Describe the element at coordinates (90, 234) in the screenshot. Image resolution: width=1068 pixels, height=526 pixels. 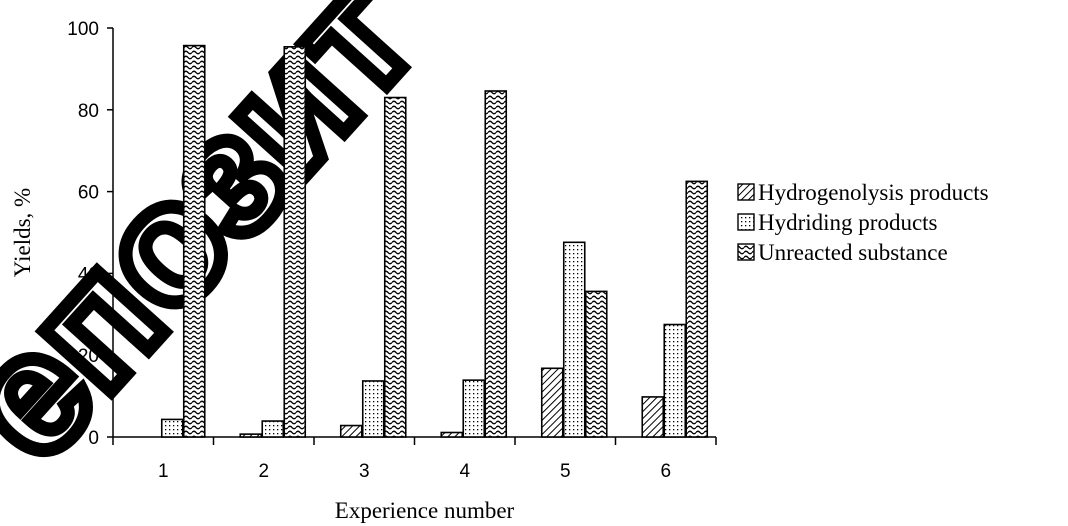
I see `y-ticks: 0 20 40 60 80 100` at that location.